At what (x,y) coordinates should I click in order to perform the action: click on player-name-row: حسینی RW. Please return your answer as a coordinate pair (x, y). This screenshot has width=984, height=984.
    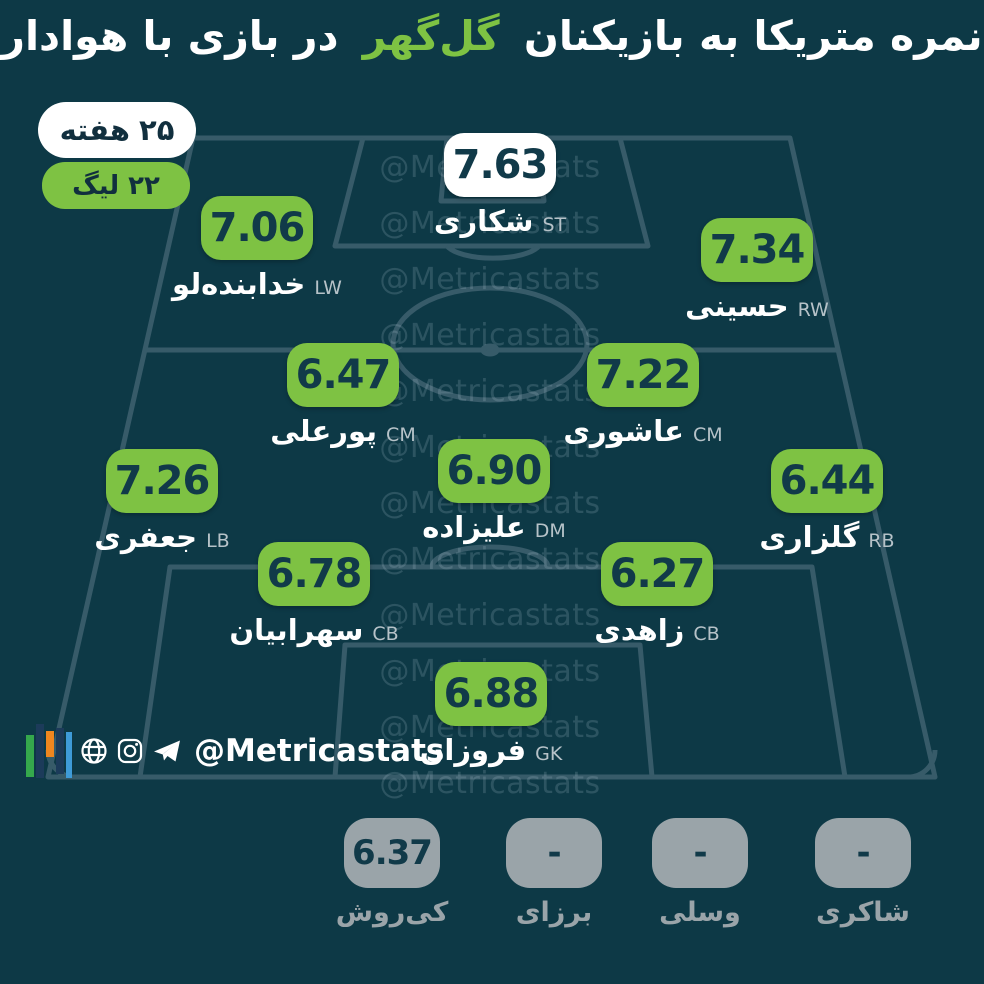
    Looking at the image, I should click on (757, 306).